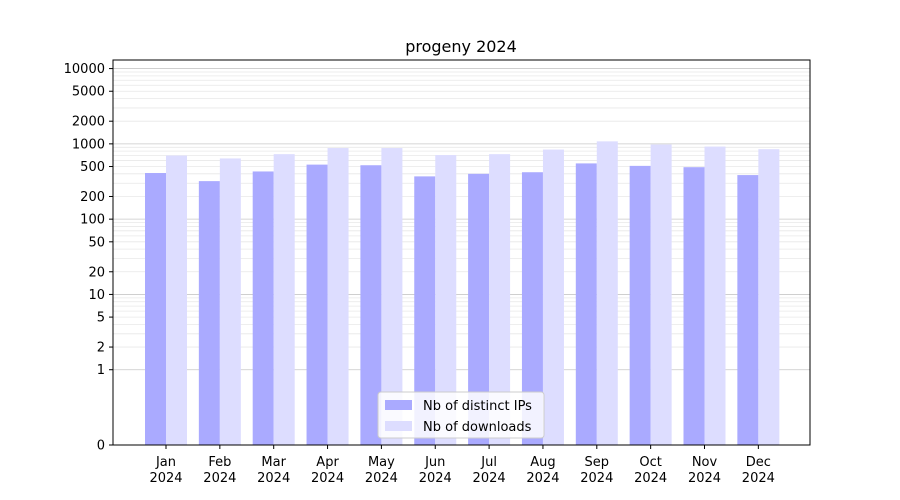 The width and height of the screenshot is (900, 500). What do you see at coordinates (758, 462) in the screenshot?
I see `x-tick-label-month: Dec` at bounding box center [758, 462].